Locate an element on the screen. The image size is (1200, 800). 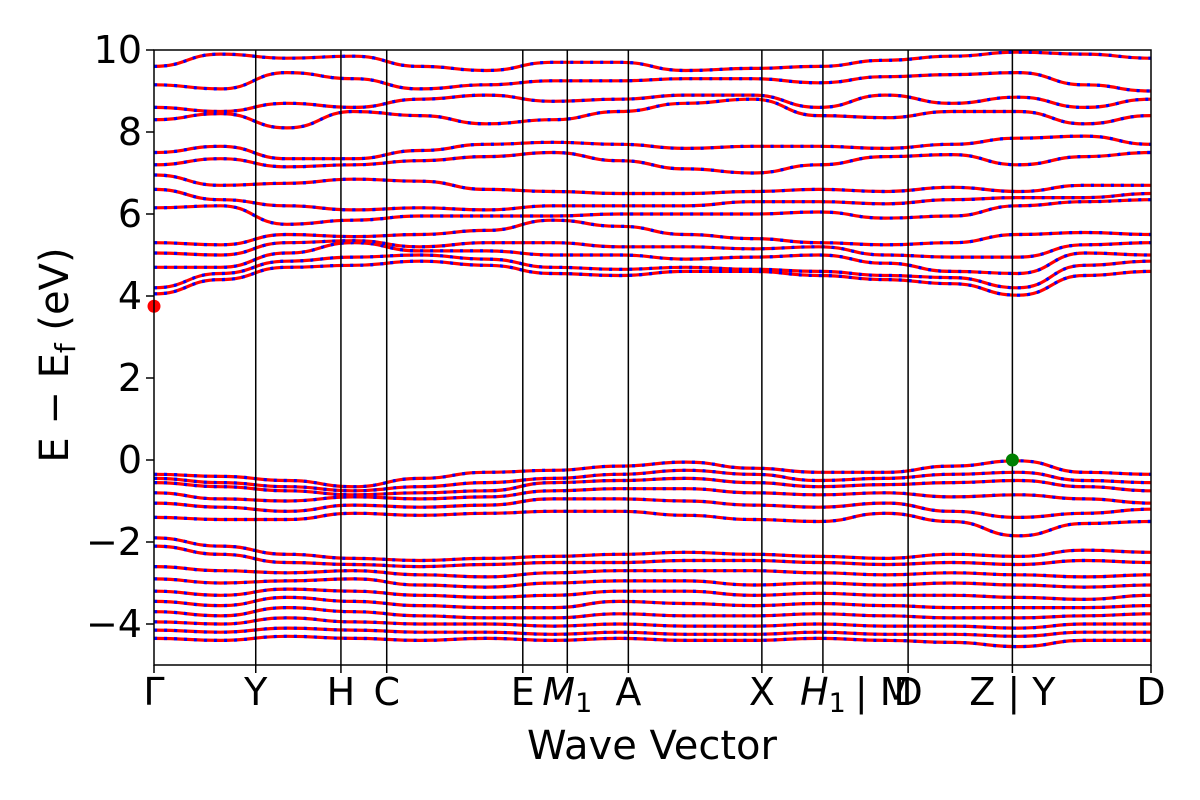
y-tick-label: 6 is located at coordinates (130, 214).